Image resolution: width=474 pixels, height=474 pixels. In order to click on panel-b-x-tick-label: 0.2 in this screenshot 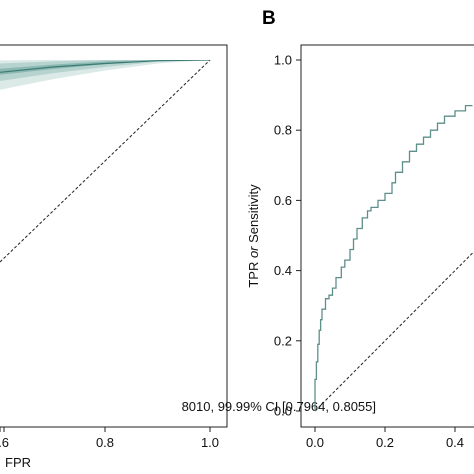, I will do `click(385, 442)`.